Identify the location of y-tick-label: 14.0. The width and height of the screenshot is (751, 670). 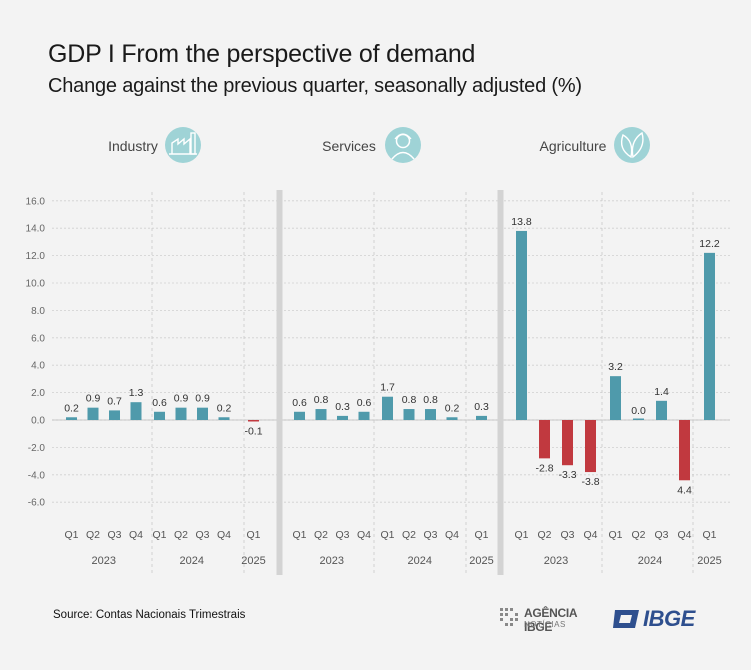
(36, 229).